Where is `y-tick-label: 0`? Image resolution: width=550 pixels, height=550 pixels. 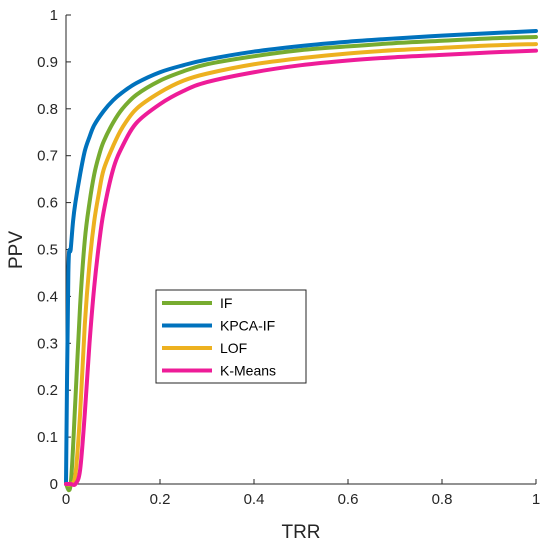 y-tick-label: 0 is located at coordinates (54, 484).